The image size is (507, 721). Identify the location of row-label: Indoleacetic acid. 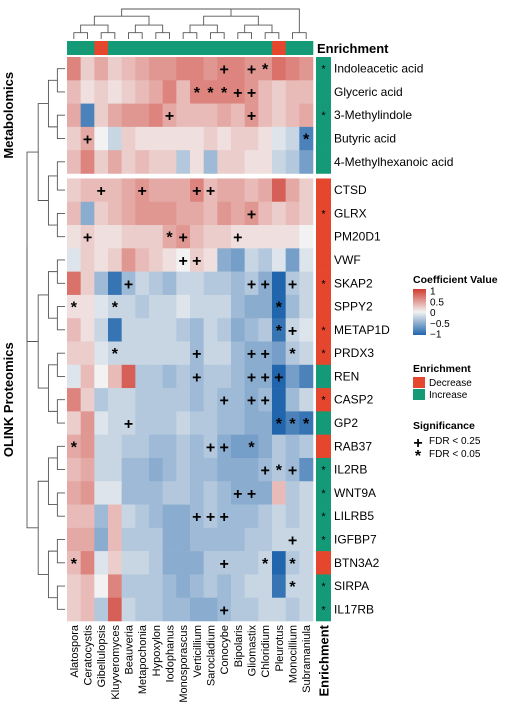
(378, 69).